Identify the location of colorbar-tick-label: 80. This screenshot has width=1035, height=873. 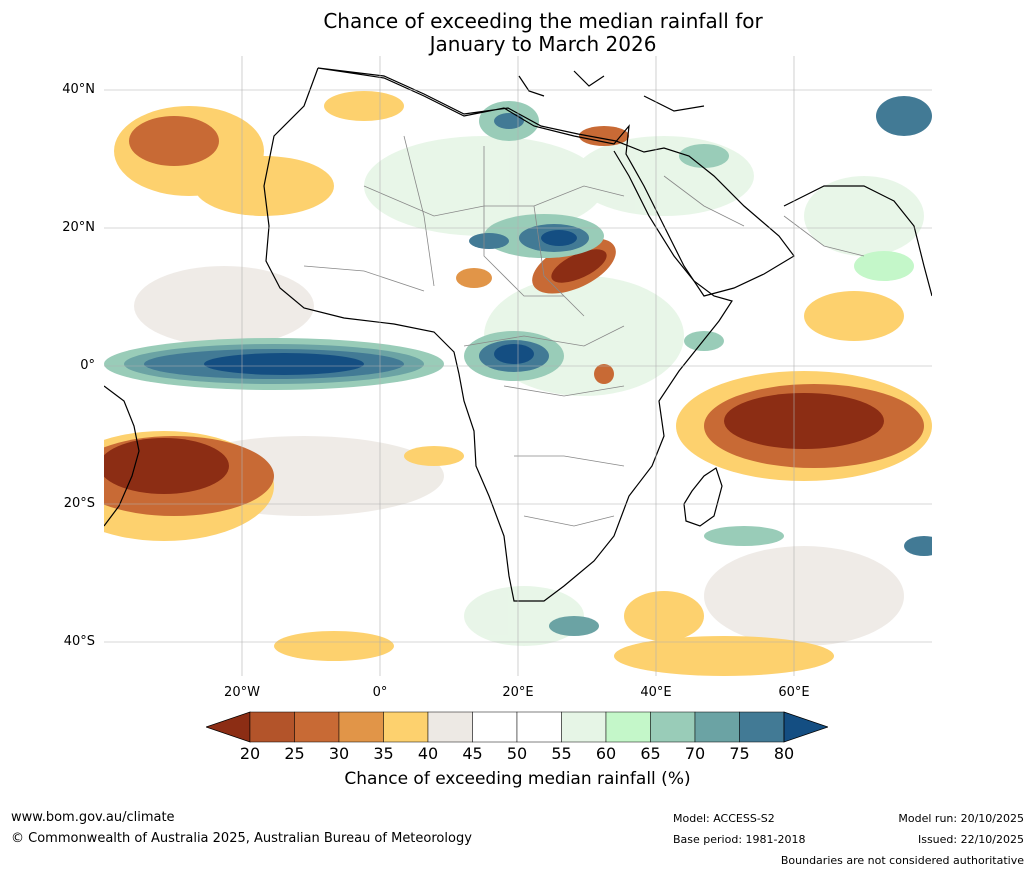
(784, 753).